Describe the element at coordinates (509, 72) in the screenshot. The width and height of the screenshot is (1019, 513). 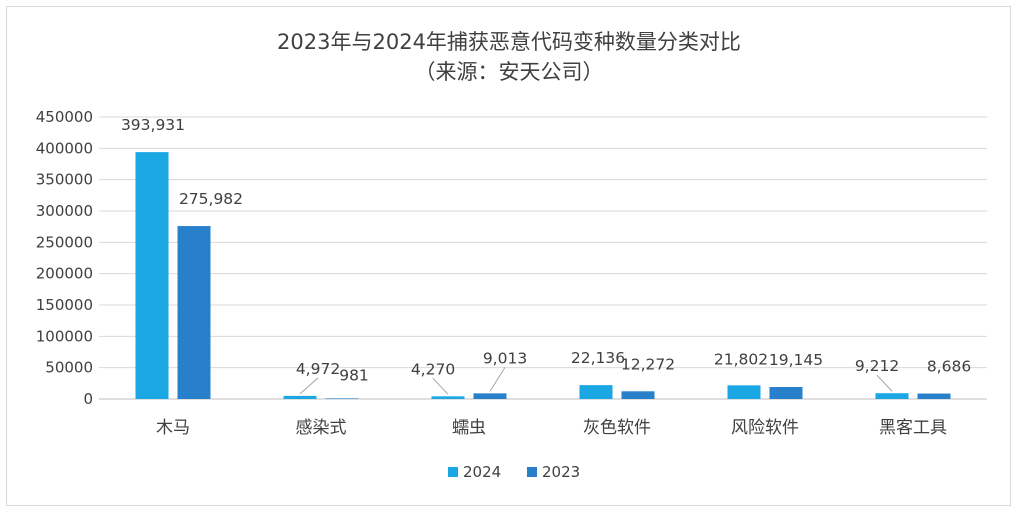
I see `chart-subtitle: （来源：安天公司）` at that location.